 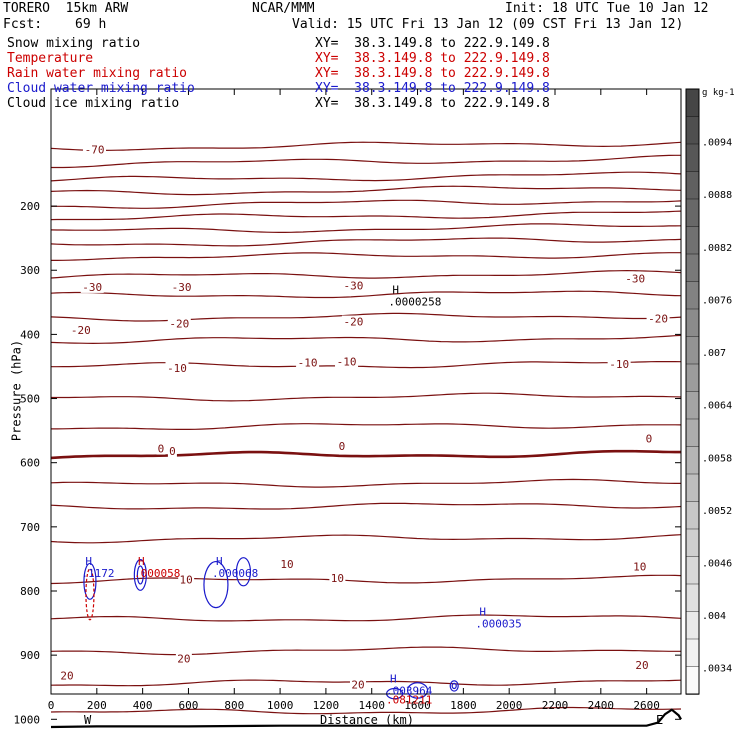 What do you see at coordinates (88, 561) in the screenshot?
I see `maximum-marker: H` at bounding box center [88, 561].